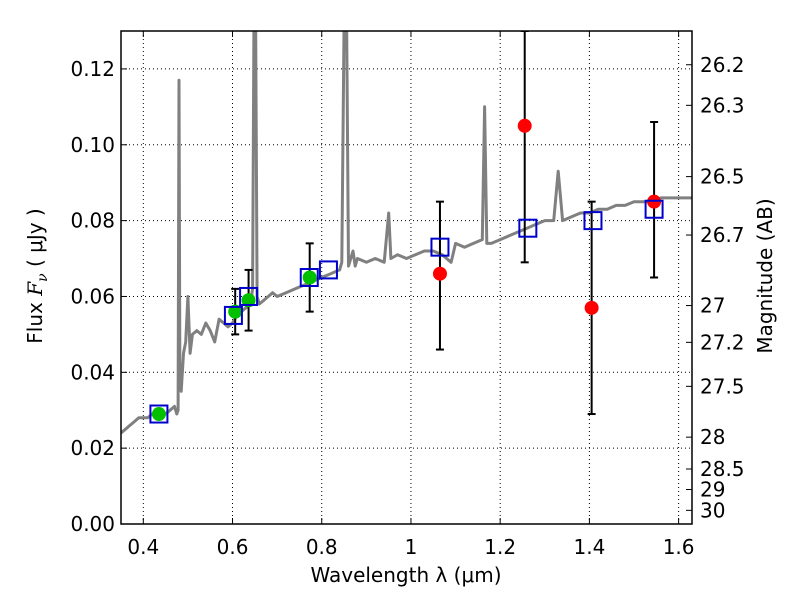 The height and width of the screenshot is (600, 800). Describe the element at coordinates (679, 547) in the screenshot. I see `x-tick-label: 1.6` at that location.